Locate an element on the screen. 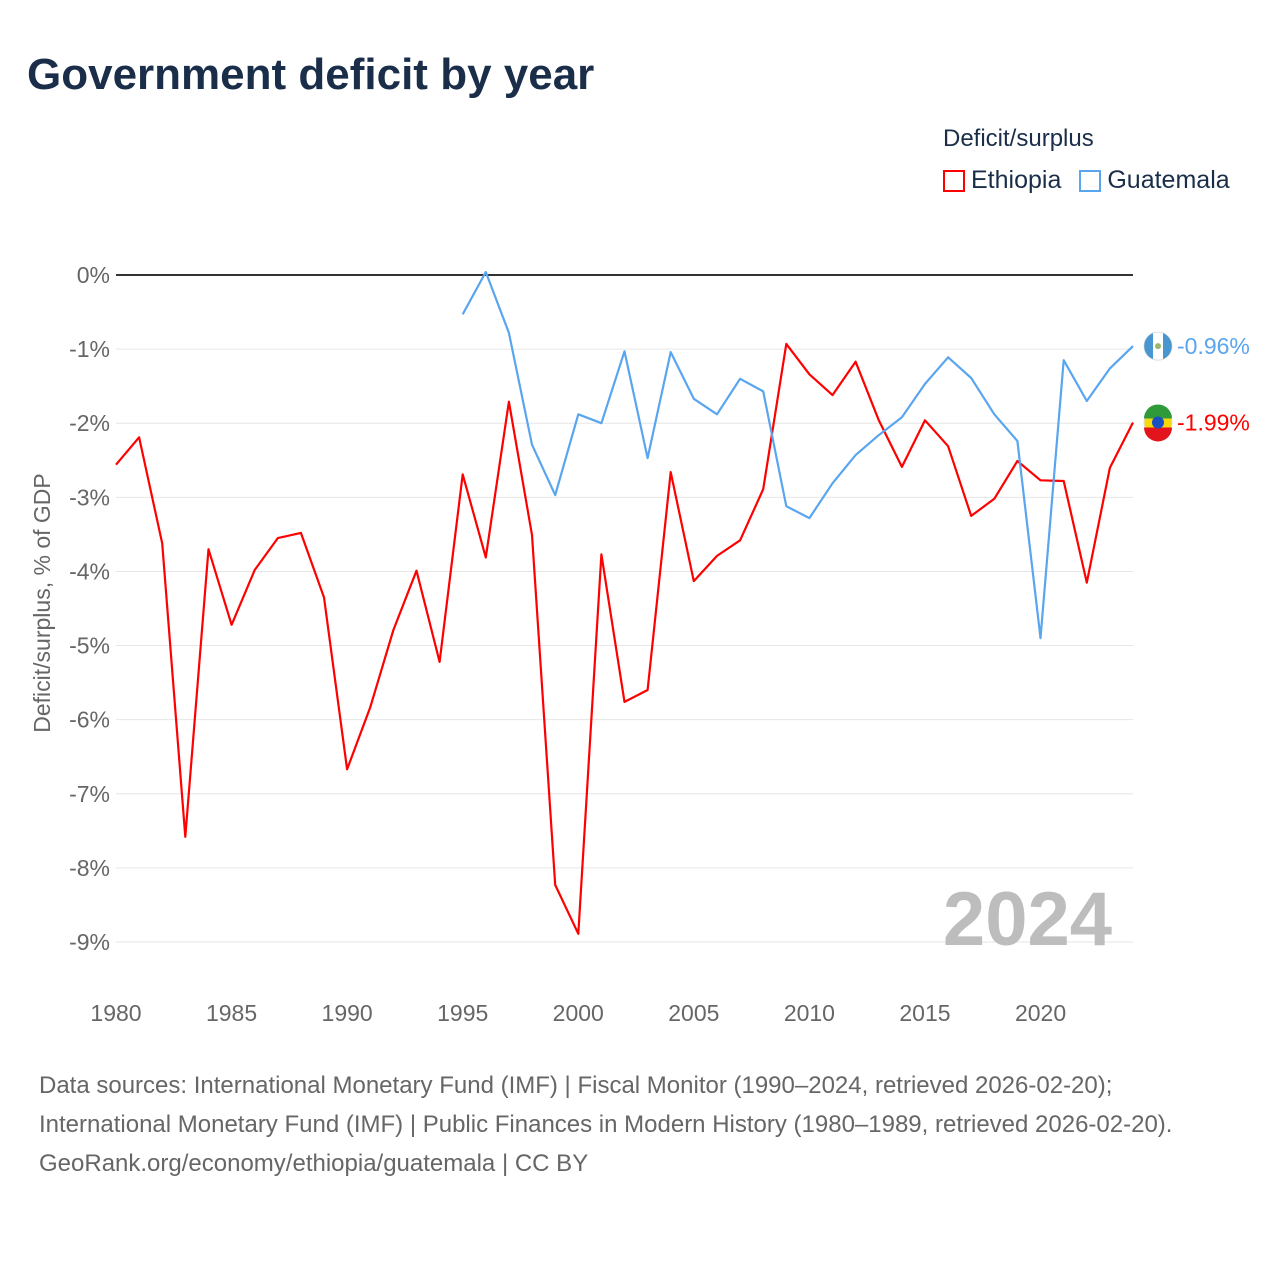 This screenshot has width=1280, height=1280. legend-item-ethiopia: Ethiopia is located at coordinates (1002, 180).